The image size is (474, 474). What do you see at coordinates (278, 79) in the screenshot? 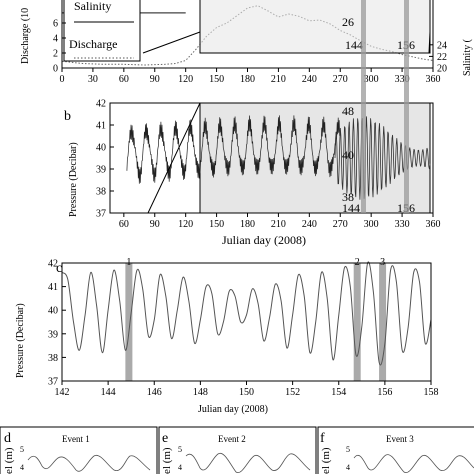
I see `panel-a-0-xtick-label-7: 210` at bounding box center [278, 79].